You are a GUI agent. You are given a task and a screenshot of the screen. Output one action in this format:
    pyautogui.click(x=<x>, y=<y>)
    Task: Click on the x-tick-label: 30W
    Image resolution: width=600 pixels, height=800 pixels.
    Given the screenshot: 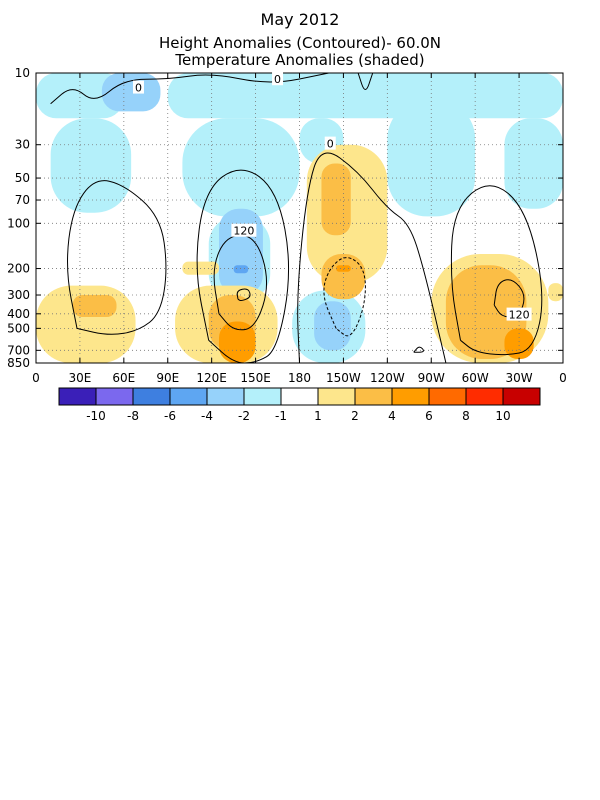 What is the action you would take?
    pyautogui.click(x=519, y=378)
    